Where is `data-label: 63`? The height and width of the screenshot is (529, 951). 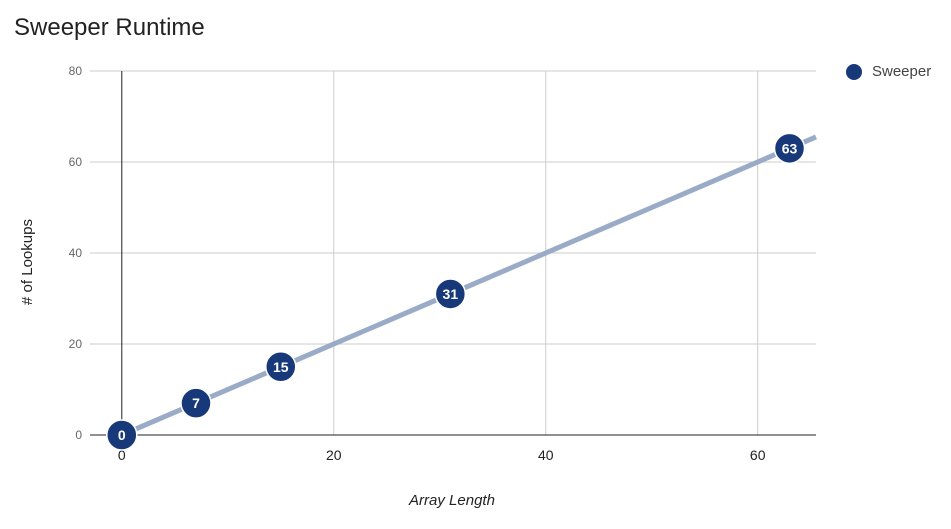 data-label: 63 is located at coordinates (790, 148).